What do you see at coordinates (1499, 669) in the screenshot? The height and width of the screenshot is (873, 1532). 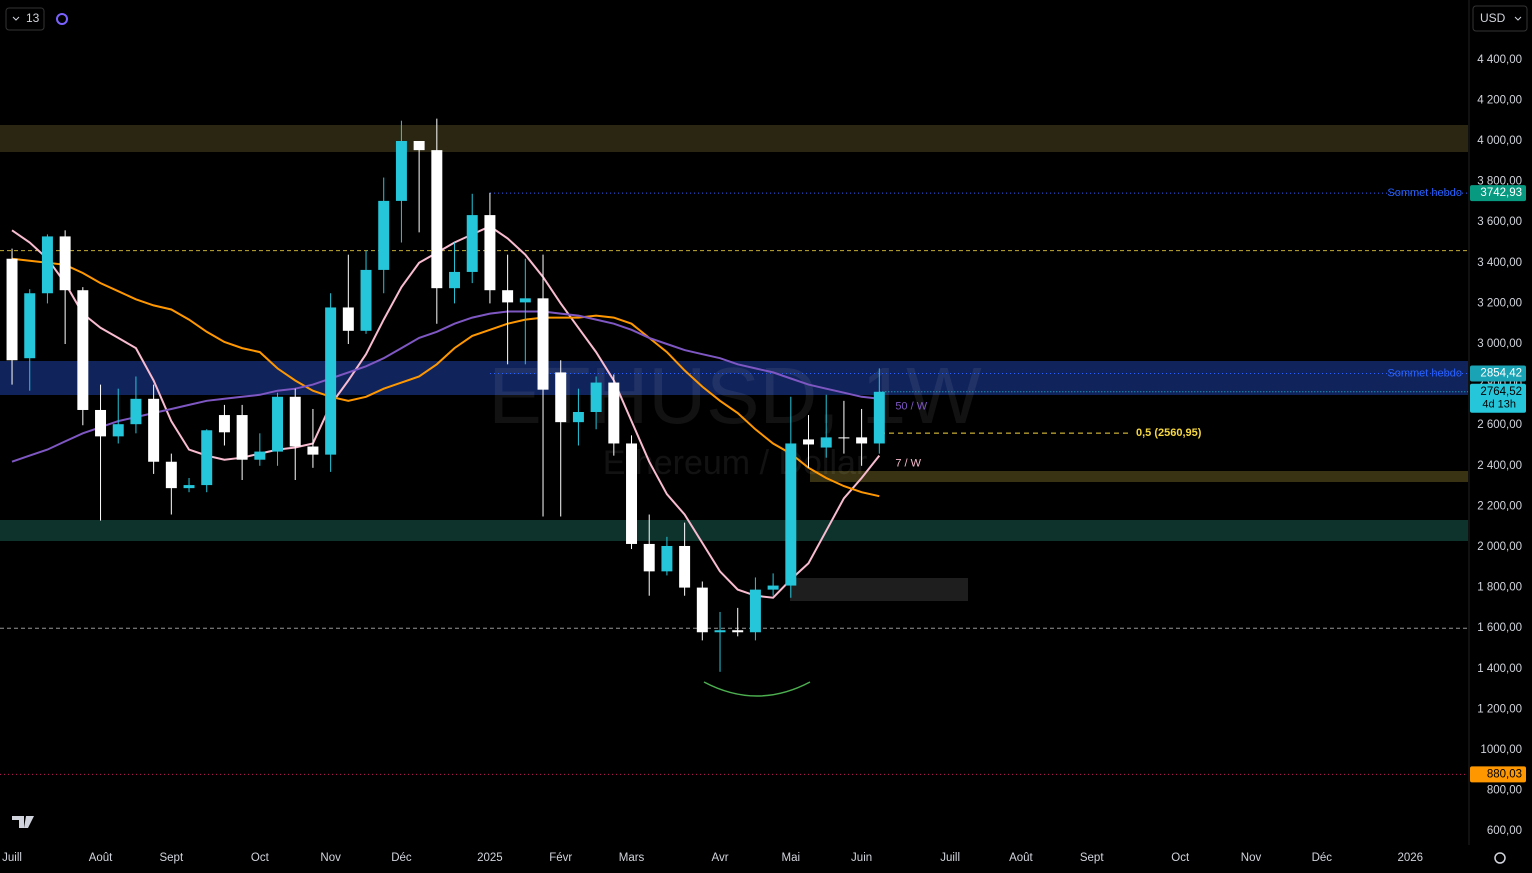 I see `y-tick-label: 1 400,00` at bounding box center [1499, 669].